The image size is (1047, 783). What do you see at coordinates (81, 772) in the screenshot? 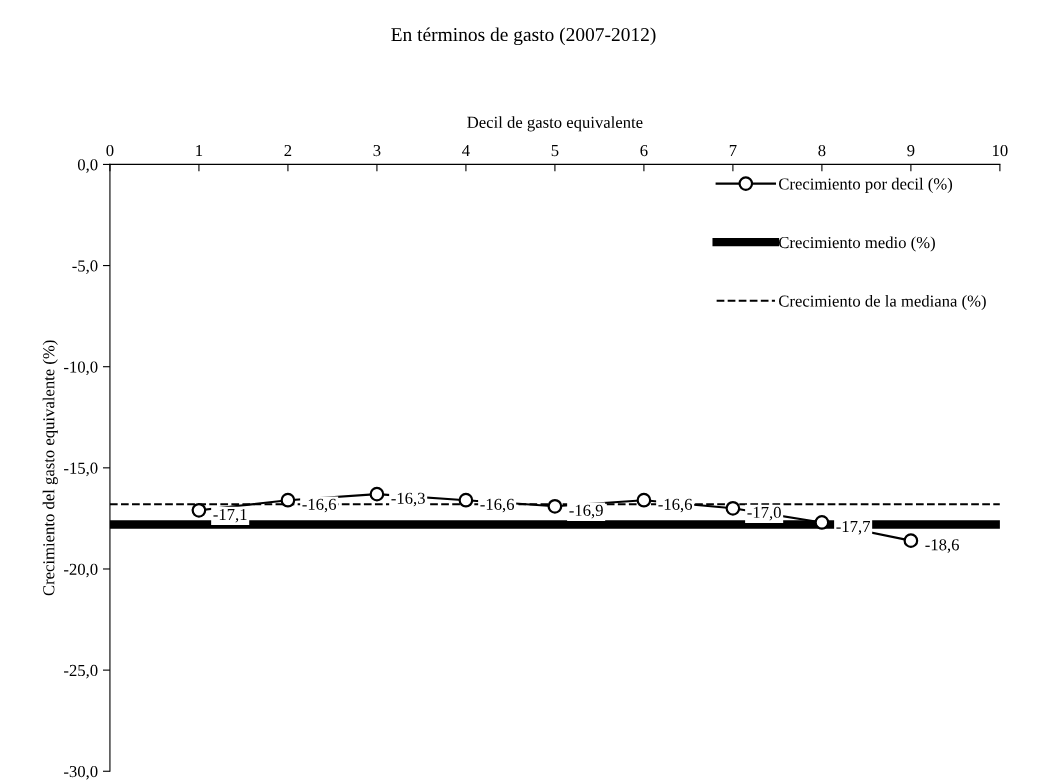
I see `y-tick-label: -30,0` at bounding box center [81, 772].